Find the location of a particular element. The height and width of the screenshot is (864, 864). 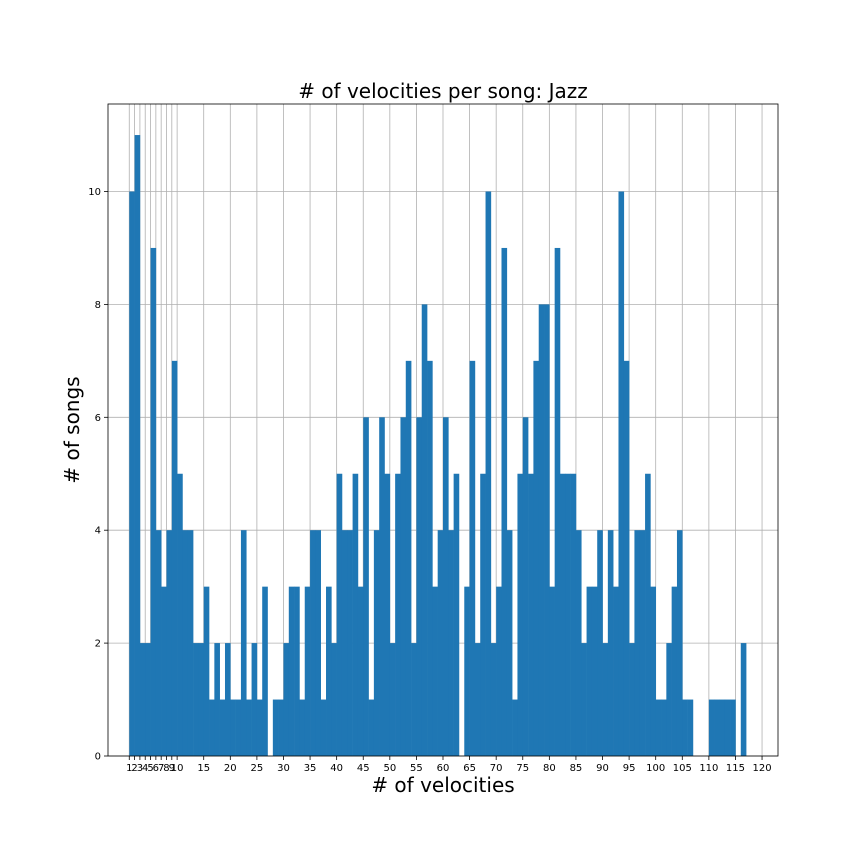

chart-title: # of velocities per song: Jazz is located at coordinates (443, 91).